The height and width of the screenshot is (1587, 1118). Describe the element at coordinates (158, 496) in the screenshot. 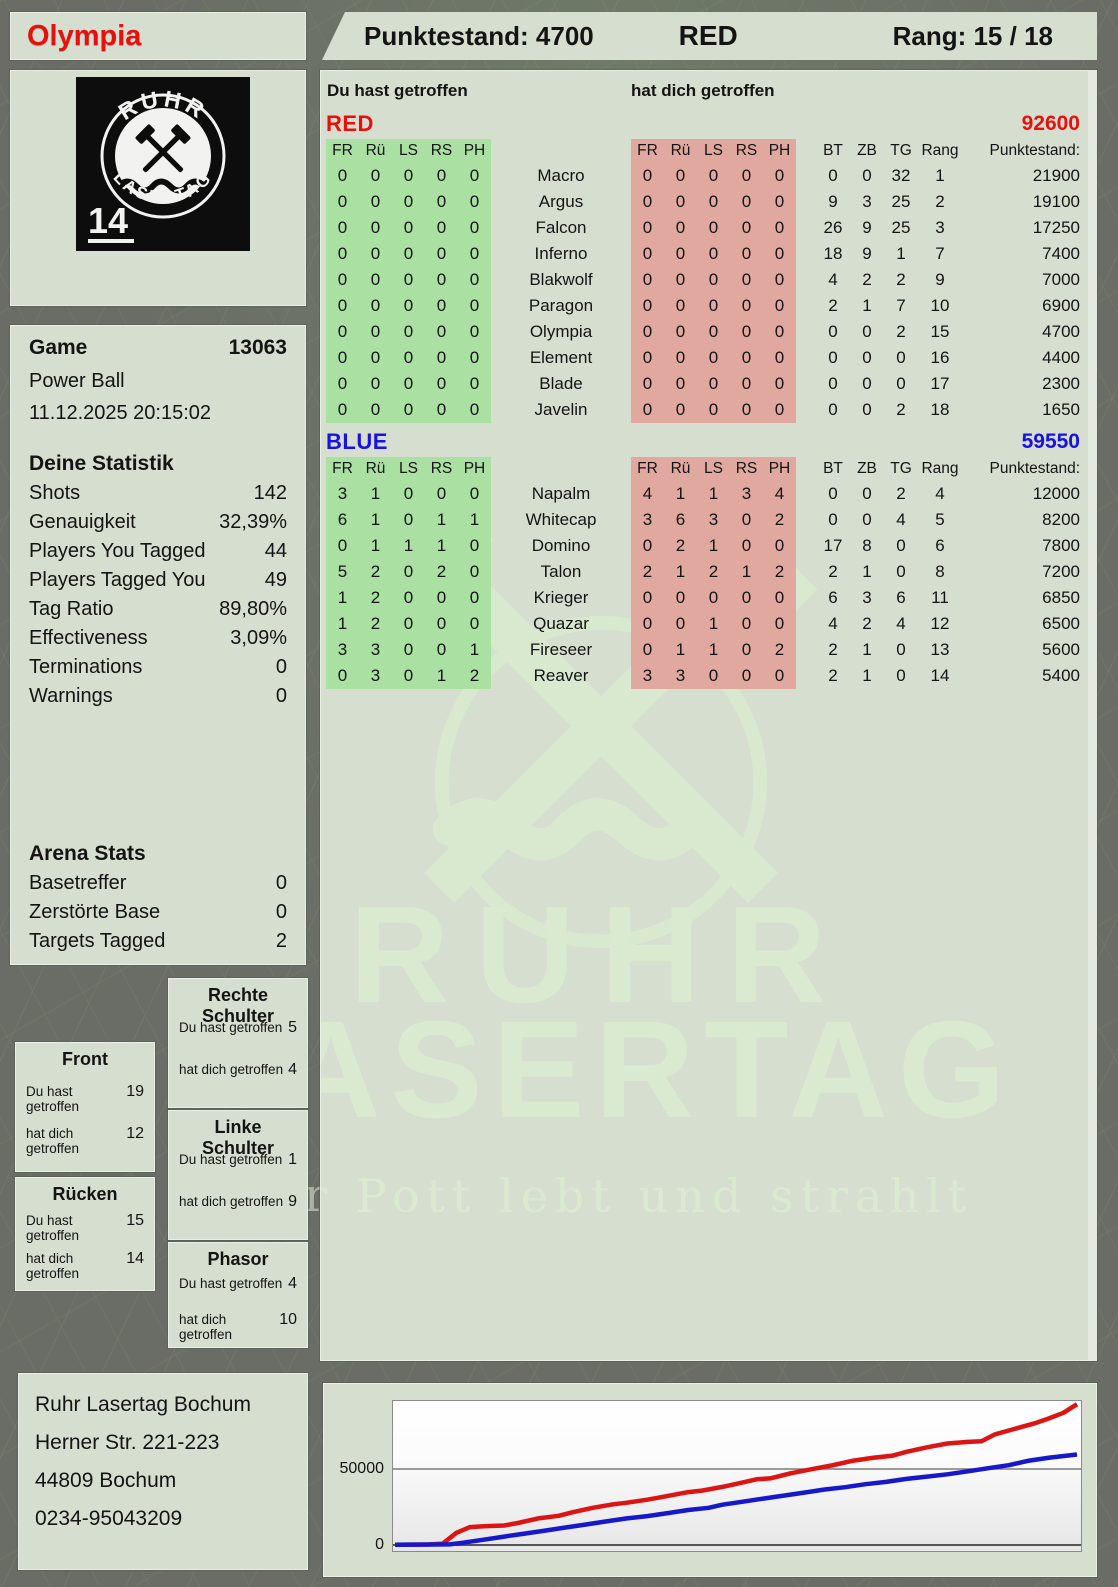

I see `stat-row: Shots 142` at that location.